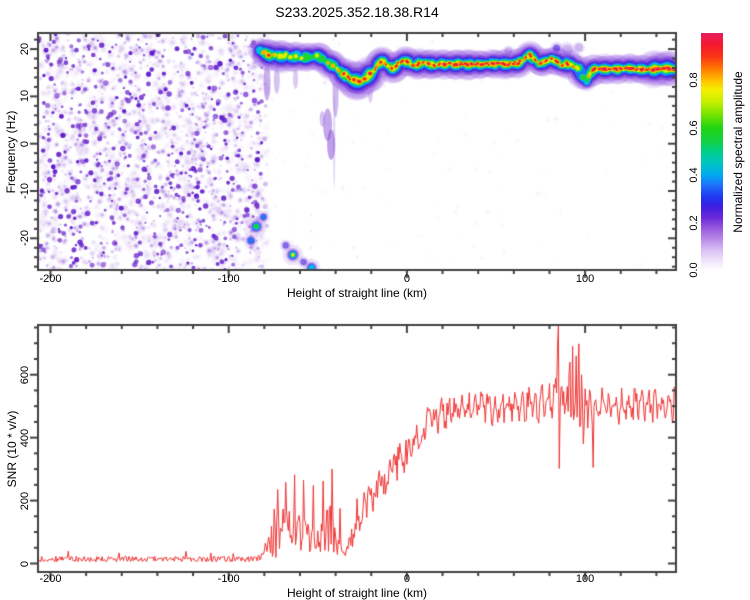 The width and height of the screenshot is (750, 600). I want to click on colorbar-label: Normalized spectral amplitude, so click(738, 152).